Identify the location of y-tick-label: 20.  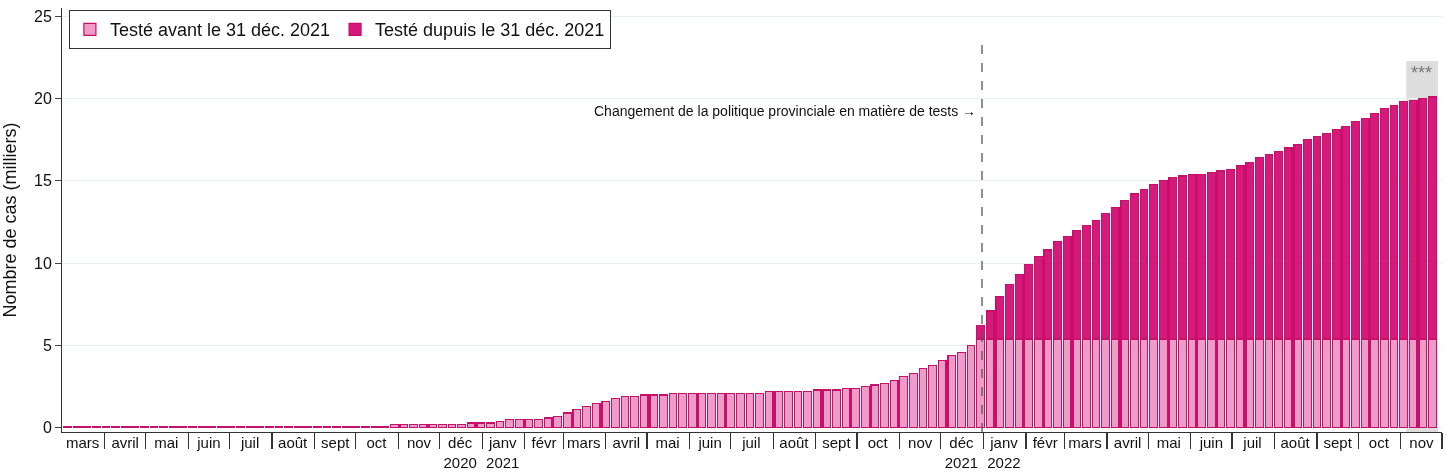
(43, 99).